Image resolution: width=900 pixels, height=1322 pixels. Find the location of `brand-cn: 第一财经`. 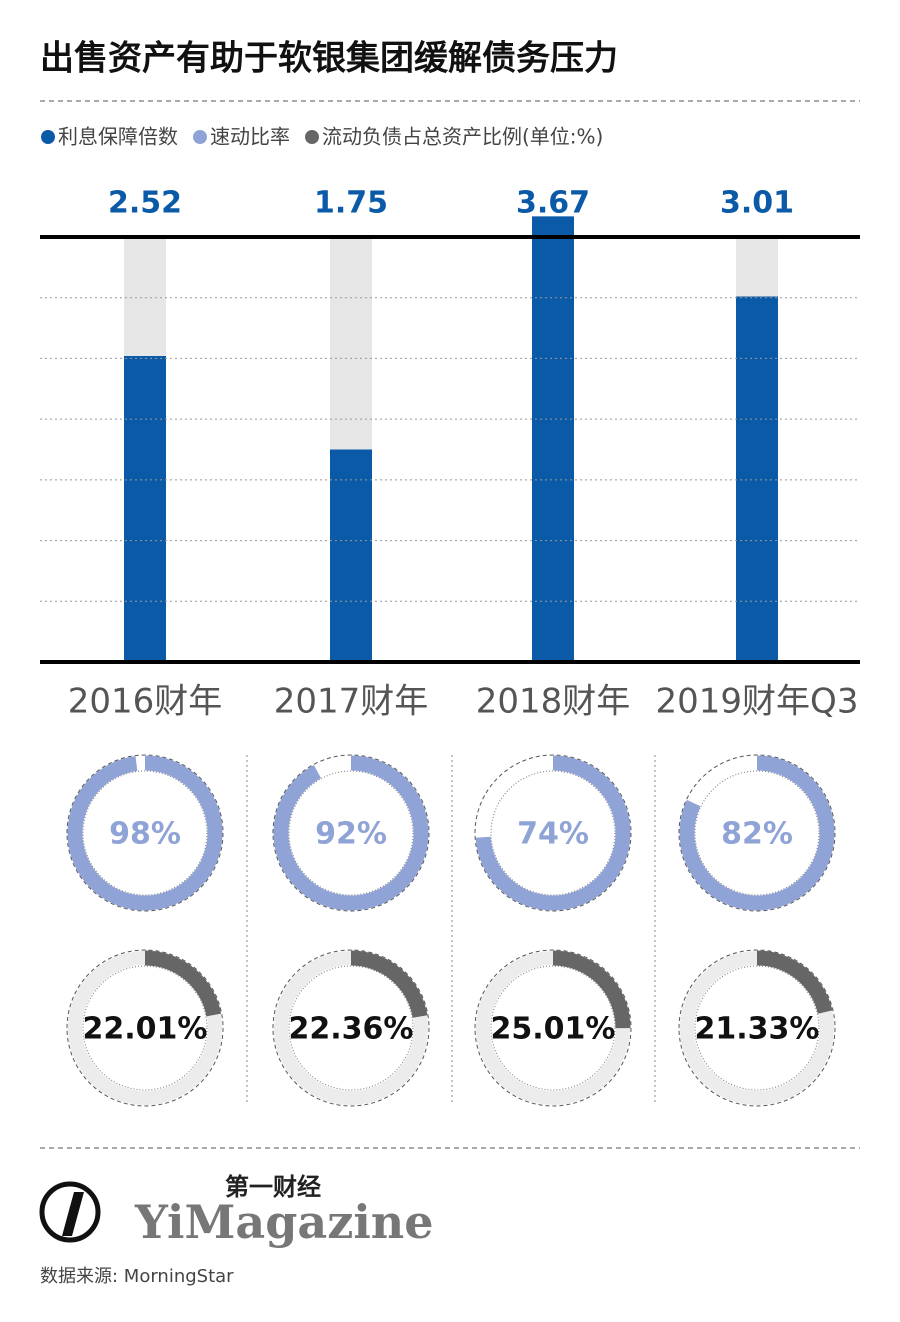

brand-cn: 第一财经 is located at coordinates (273, 1187).